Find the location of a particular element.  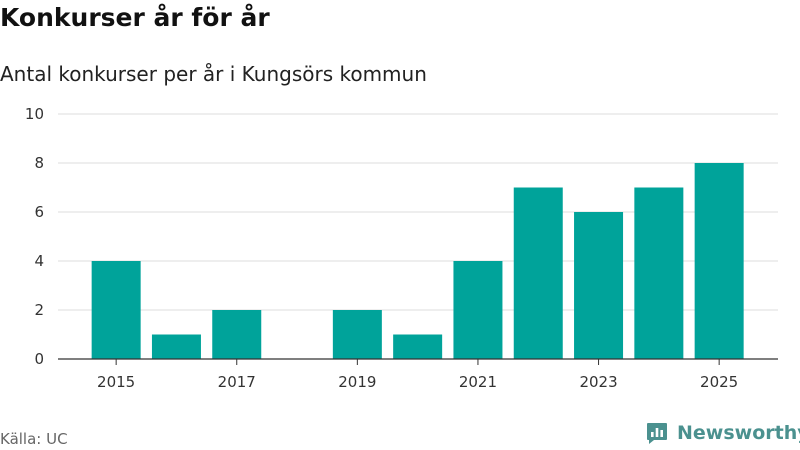

bar-2016 is located at coordinates (176, 346).